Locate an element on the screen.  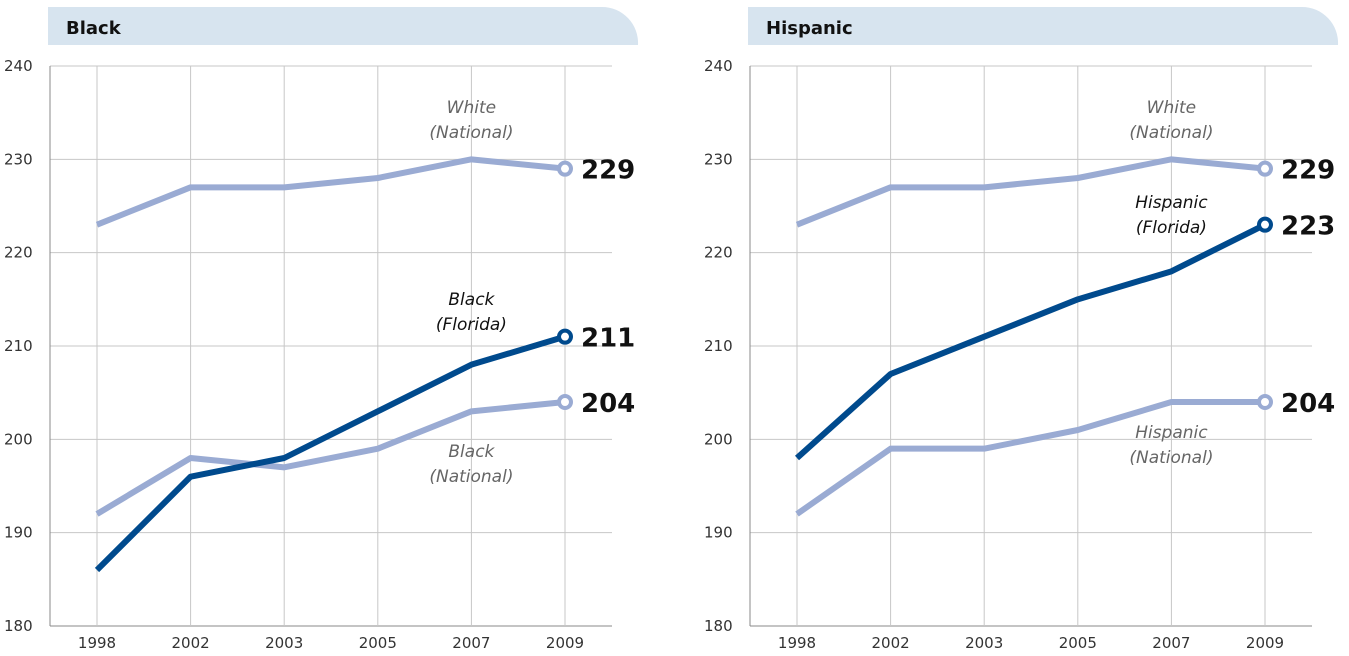
series-end-value-2: 223 is located at coordinates (1308, 227).